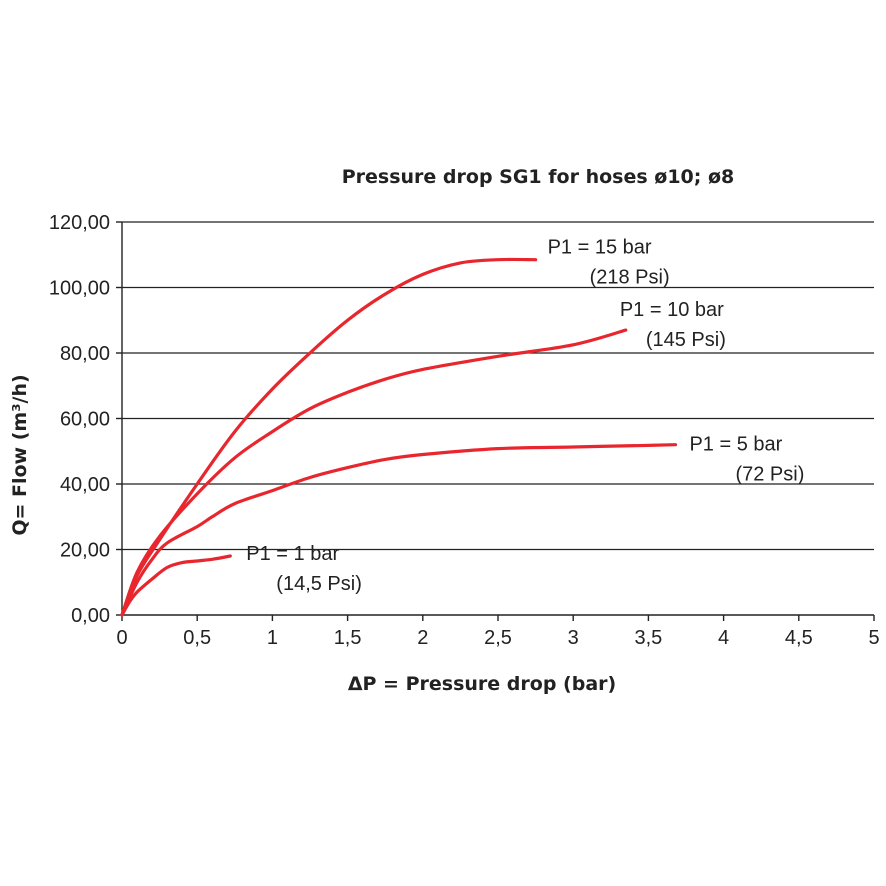 This screenshot has width=886, height=886. Describe the element at coordinates (422, 638) in the screenshot. I see `x-tick-label: 2` at that location.